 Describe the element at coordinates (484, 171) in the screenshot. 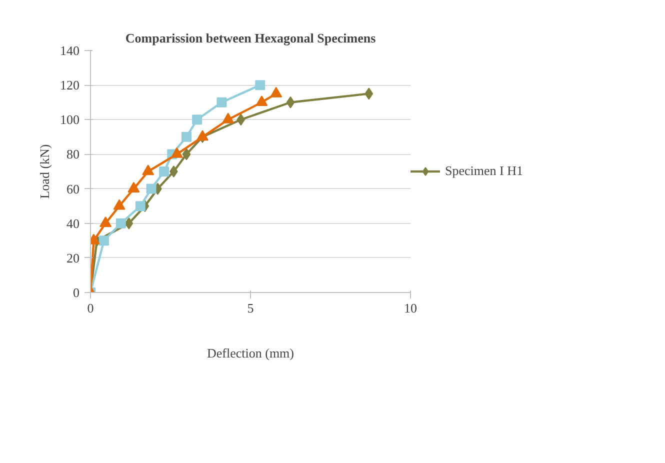

I see `legend-label: Specimen I H1` at that location.